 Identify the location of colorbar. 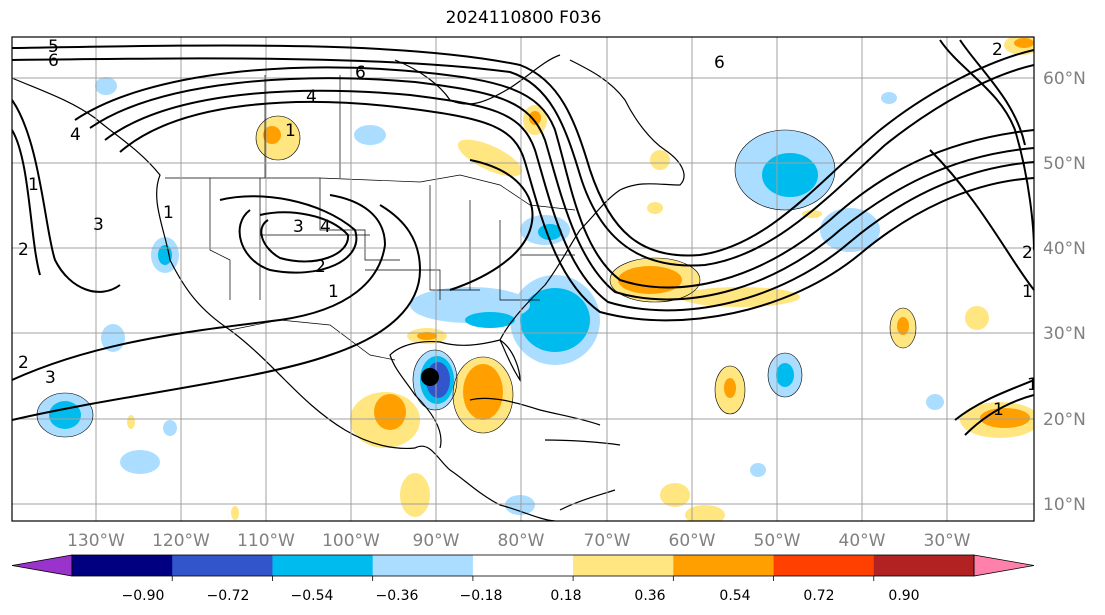
(523, 567).